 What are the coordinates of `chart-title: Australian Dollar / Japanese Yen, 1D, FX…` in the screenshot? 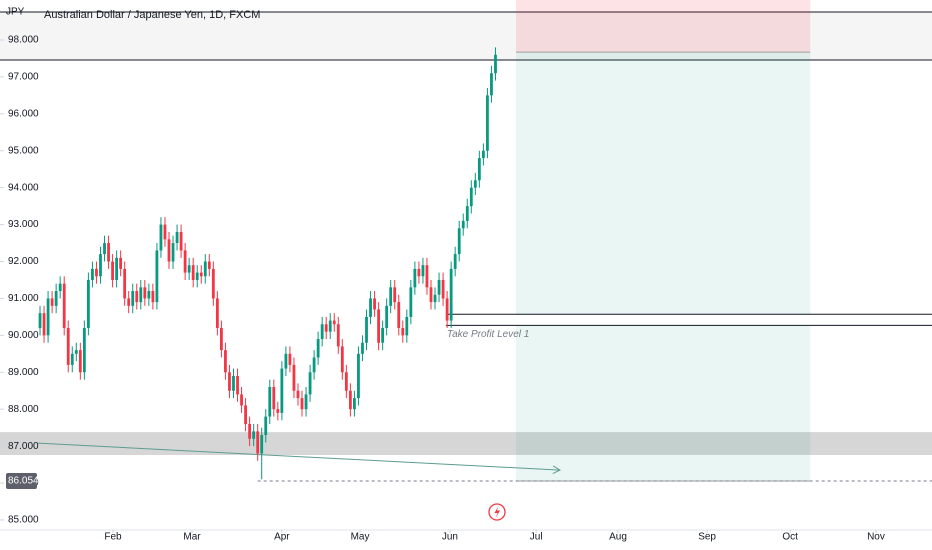 It's located at (152, 15).